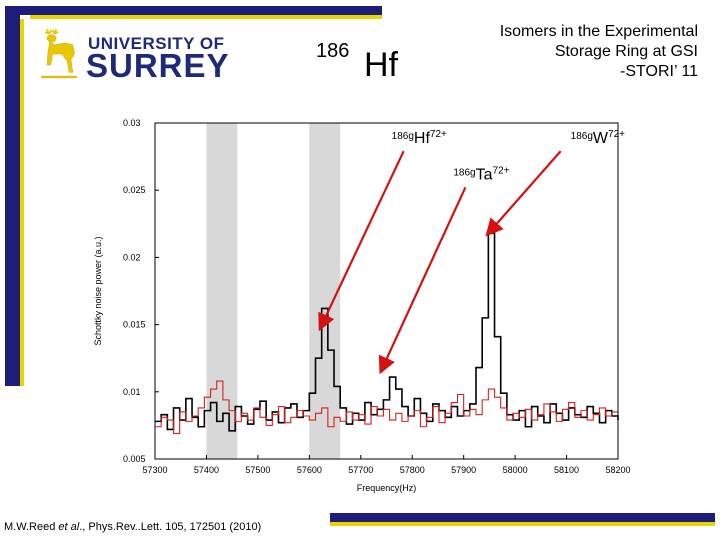  I want to click on annotation-symbol: Hf, so click(422, 138).